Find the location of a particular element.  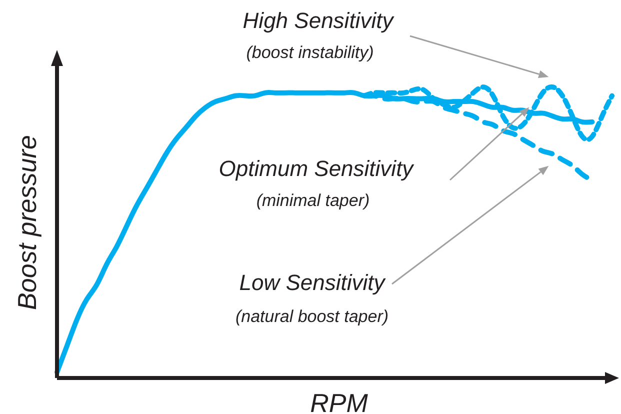

text: High Sensitivity is located at coordinates (319, 20).